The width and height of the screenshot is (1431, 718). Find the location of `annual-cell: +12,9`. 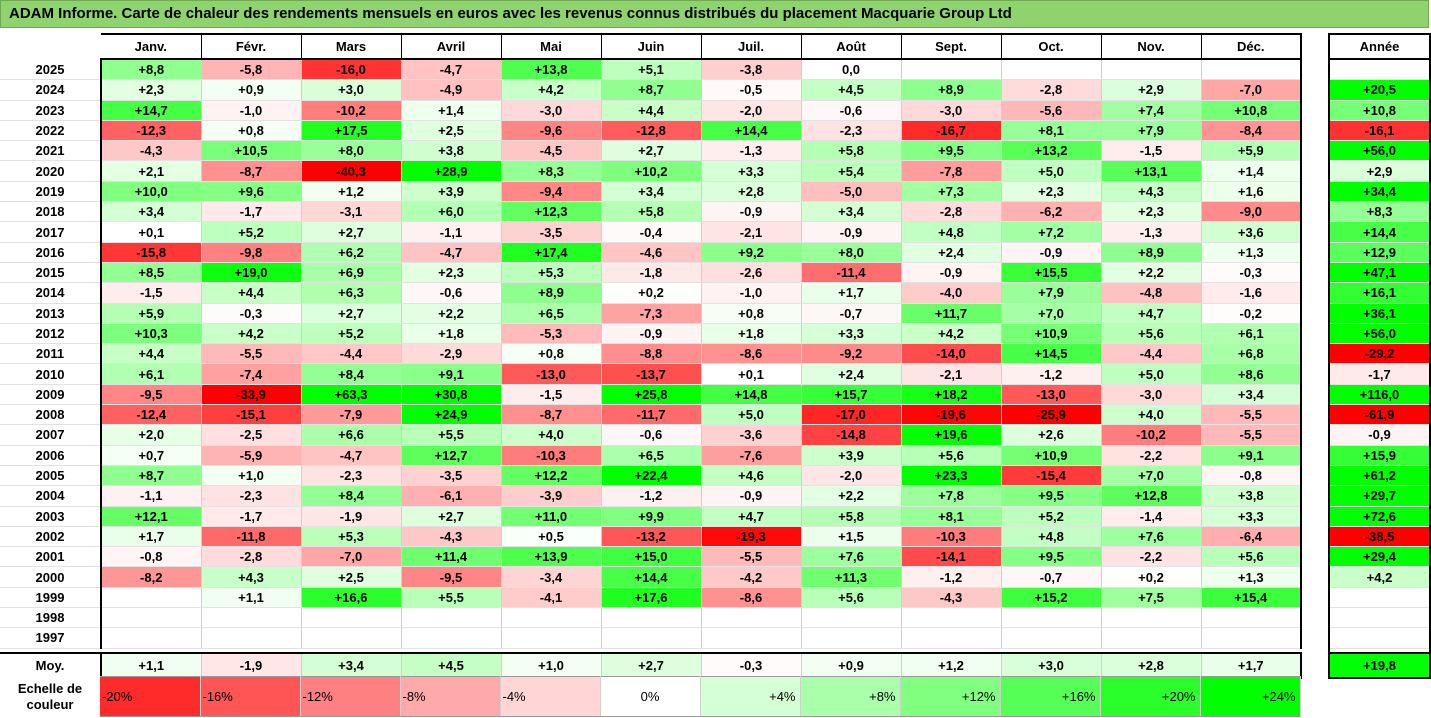

annual-cell: +12,9 is located at coordinates (1379, 252).